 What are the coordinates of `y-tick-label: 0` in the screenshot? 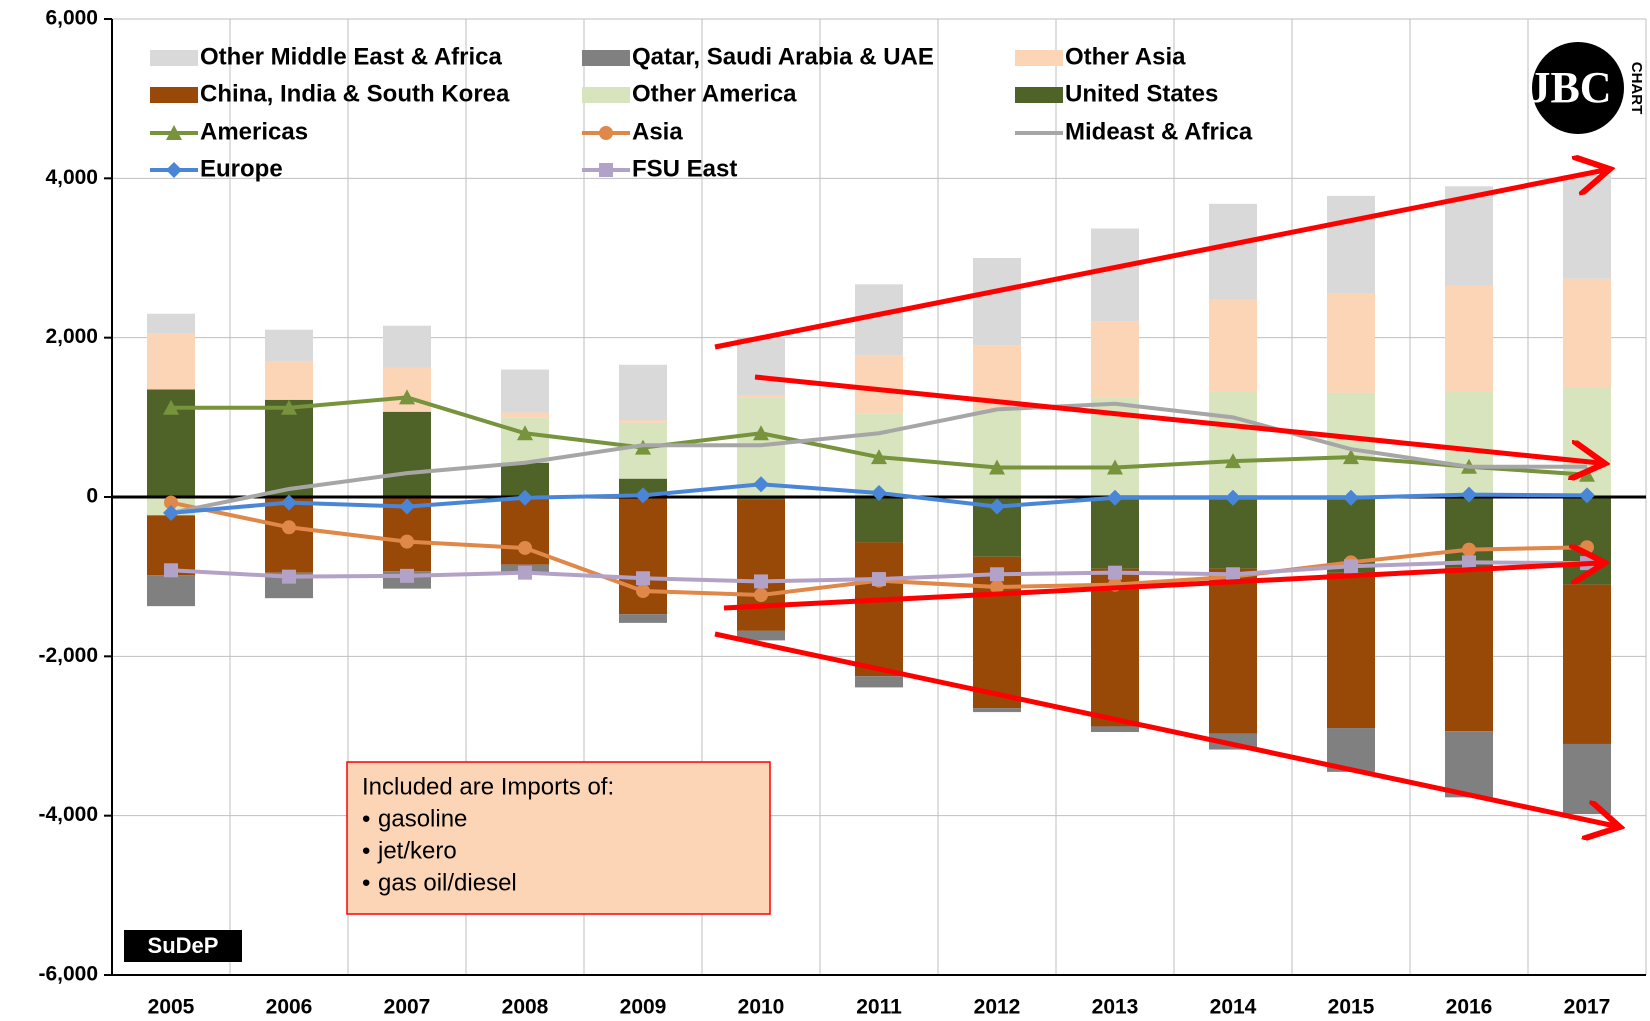 It's located at (92, 496).